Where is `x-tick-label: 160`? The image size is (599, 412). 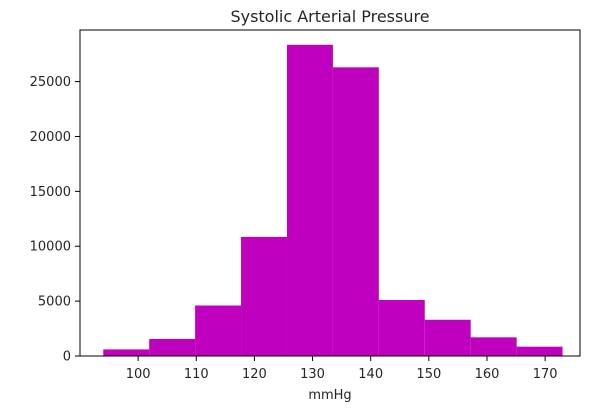 x-tick-label: 160 is located at coordinates (487, 374).